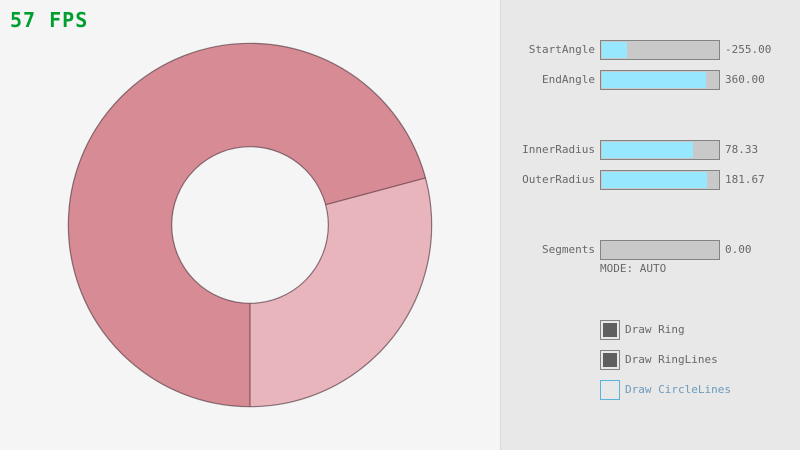  I want to click on fps-counter: 57 FPS, so click(49, 20).